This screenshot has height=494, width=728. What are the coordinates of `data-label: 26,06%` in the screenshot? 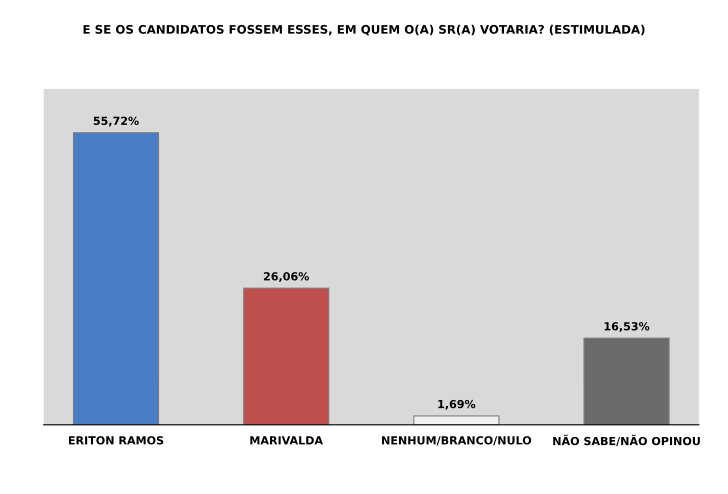 It's located at (286, 277).